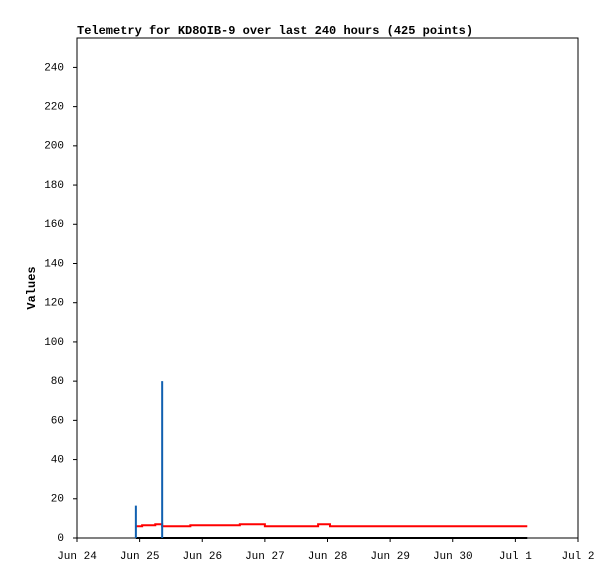 This screenshot has width=615, height=579. What do you see at coordinates (54, 225) in the screenshot?
I see `y-tick-label: 160` at bounding box center [54, 225].